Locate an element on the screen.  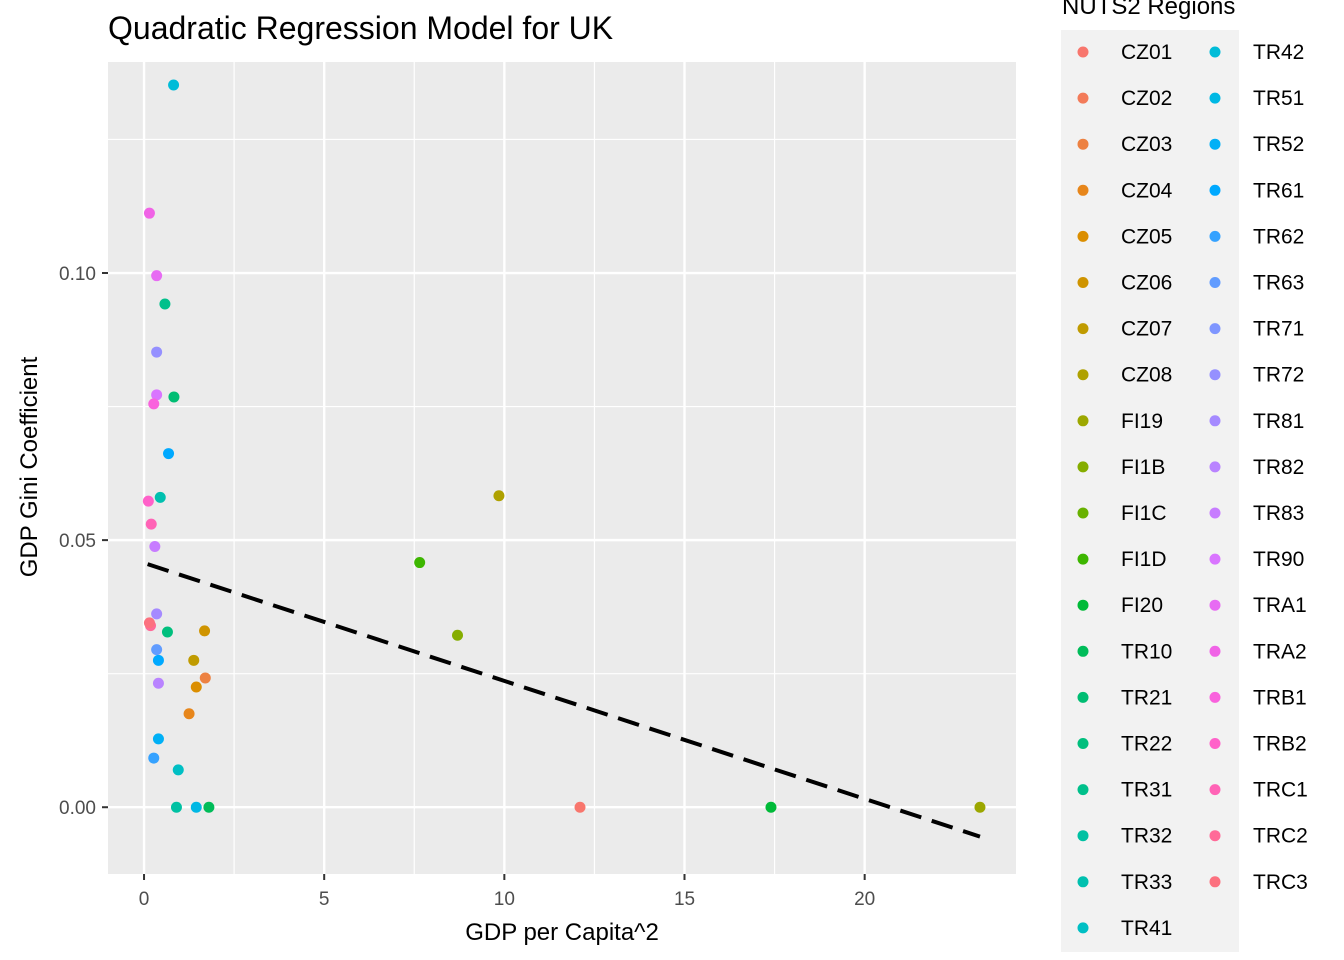
x-axis-label: GDP per Capita^2 is located at coordinates (562, 932).